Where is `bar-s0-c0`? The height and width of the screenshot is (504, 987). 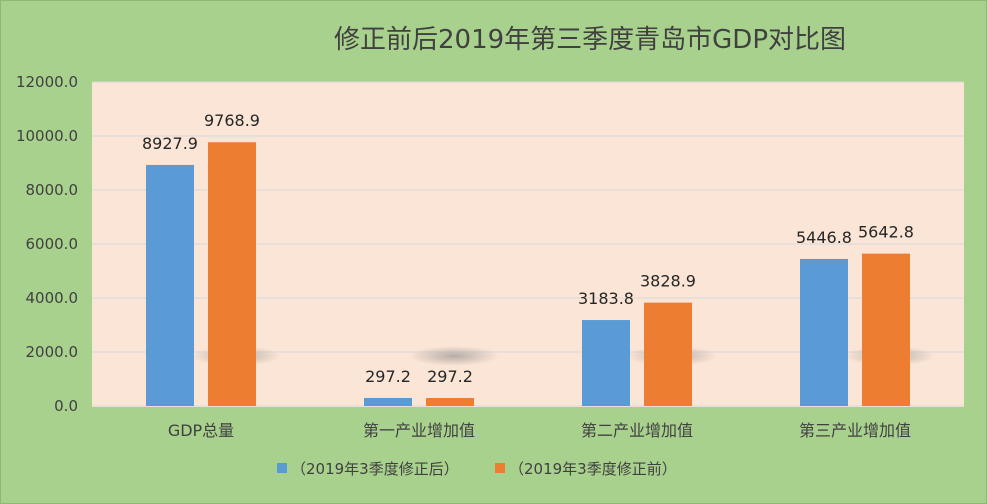 bar-s0-c0 is located at coordinates (170, 285).